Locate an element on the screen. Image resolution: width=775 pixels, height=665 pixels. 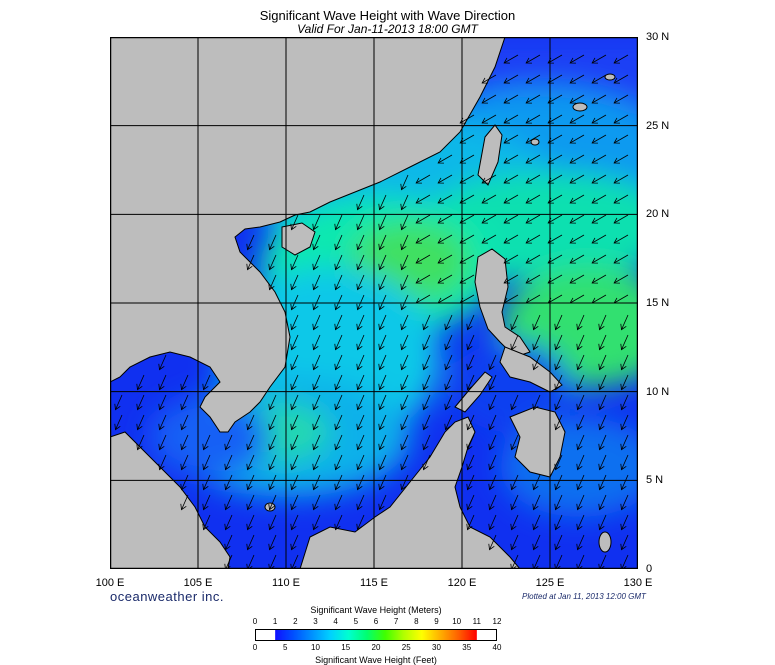
colorbar-tick: 5 is located at coordinates (356, 621).